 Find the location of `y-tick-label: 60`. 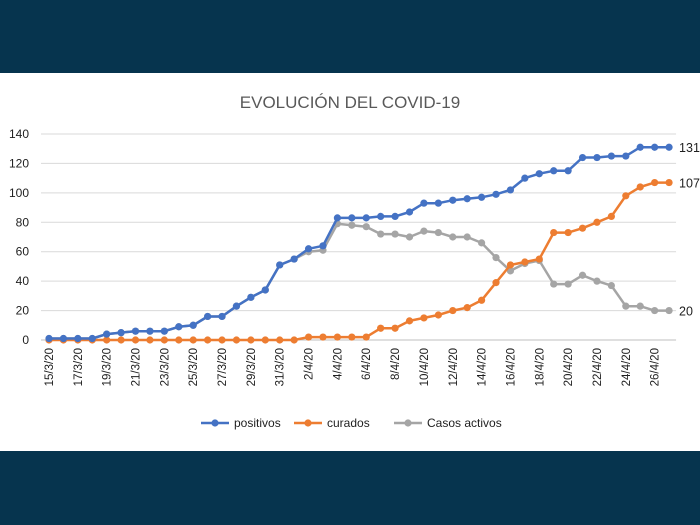

y-tick-label: 60 is located at coordinates (23, 252).